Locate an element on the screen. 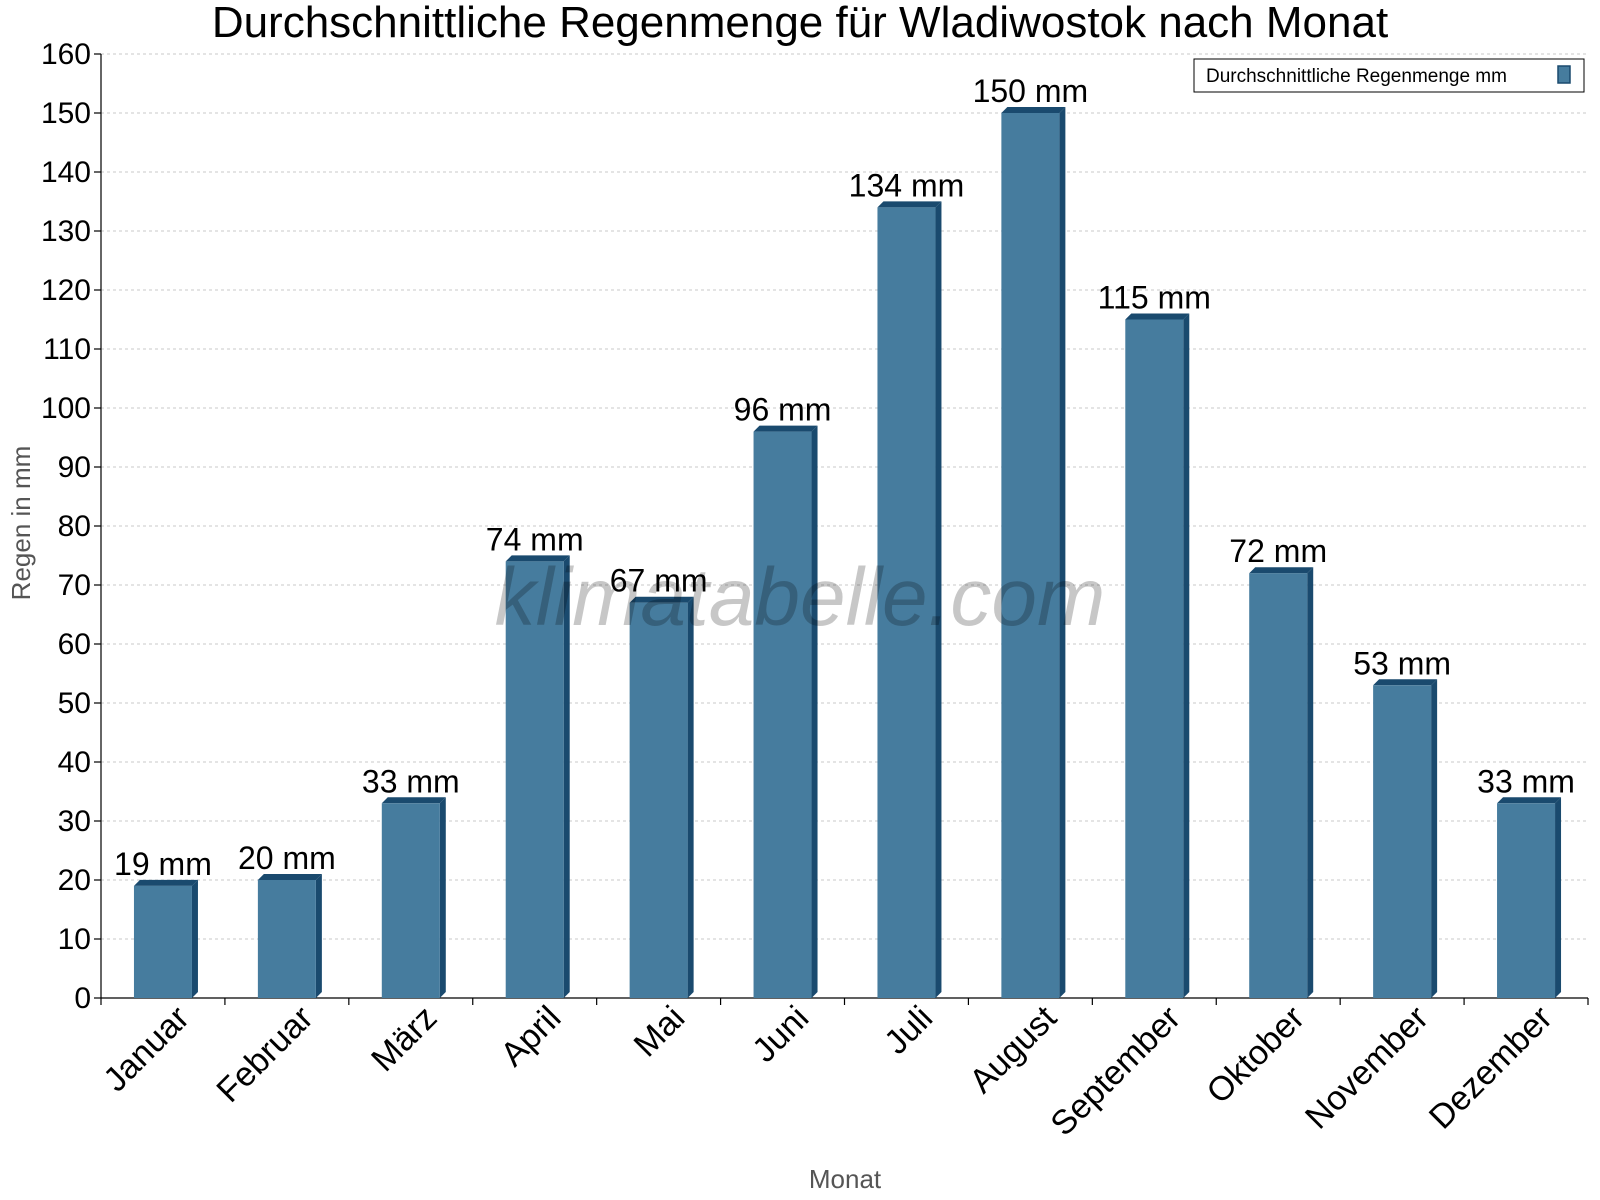 Image resolution: width=1600 pixels, height=1200 pixels. y-tick-label: 100 is located at coordinates (66, 408).